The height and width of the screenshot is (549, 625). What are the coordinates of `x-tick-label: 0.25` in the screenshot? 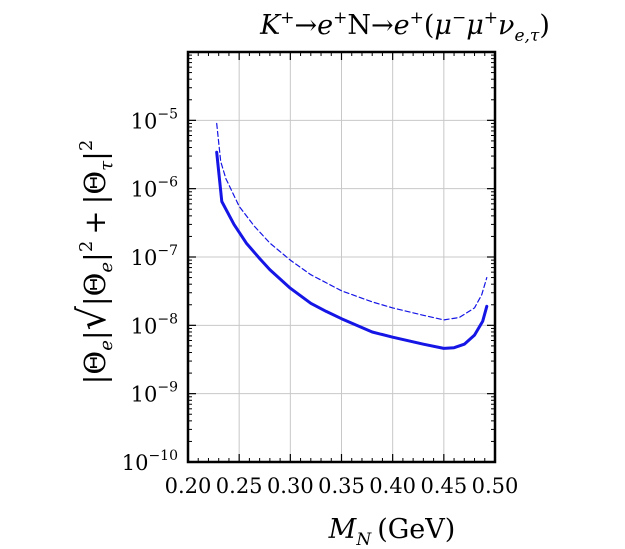 It's located at (239, 486).